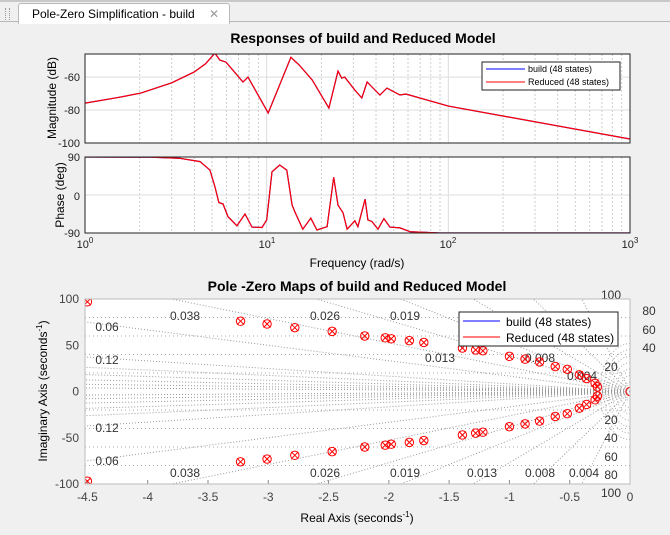  I want to click on y-tick-label: 50, so click(73, 345).